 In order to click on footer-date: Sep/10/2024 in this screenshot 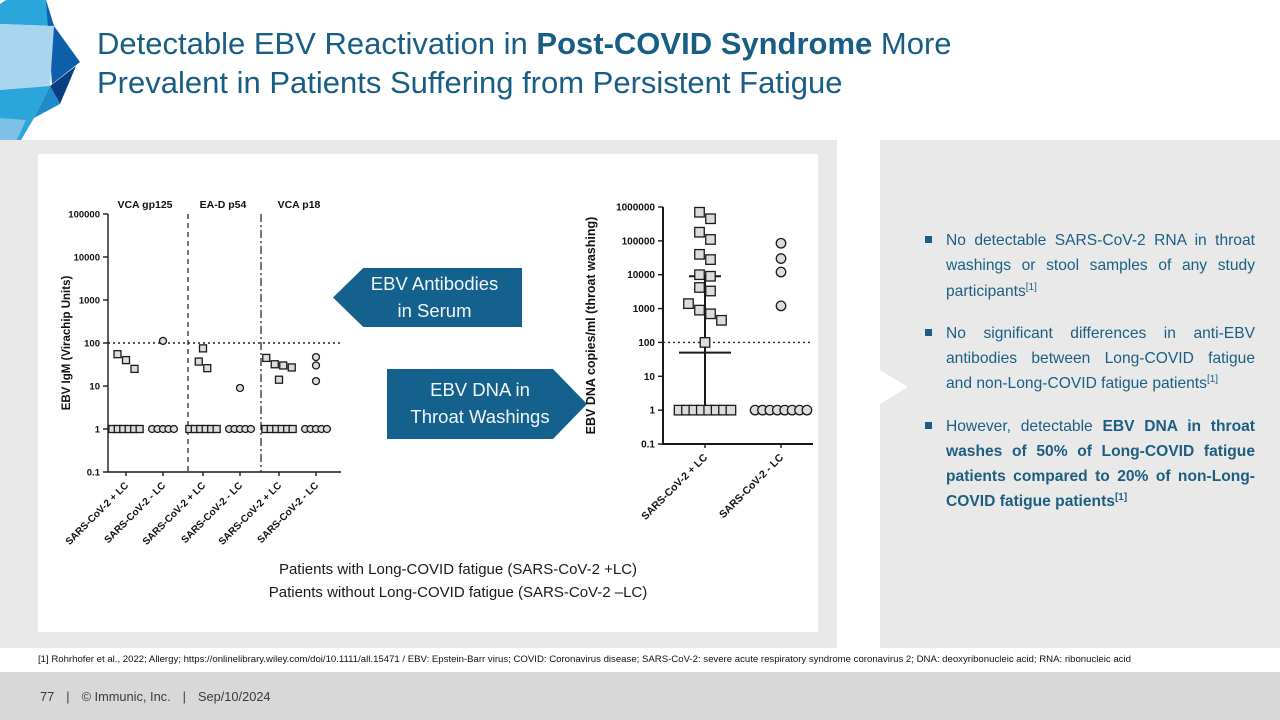, I will do `click(234, 696)`.